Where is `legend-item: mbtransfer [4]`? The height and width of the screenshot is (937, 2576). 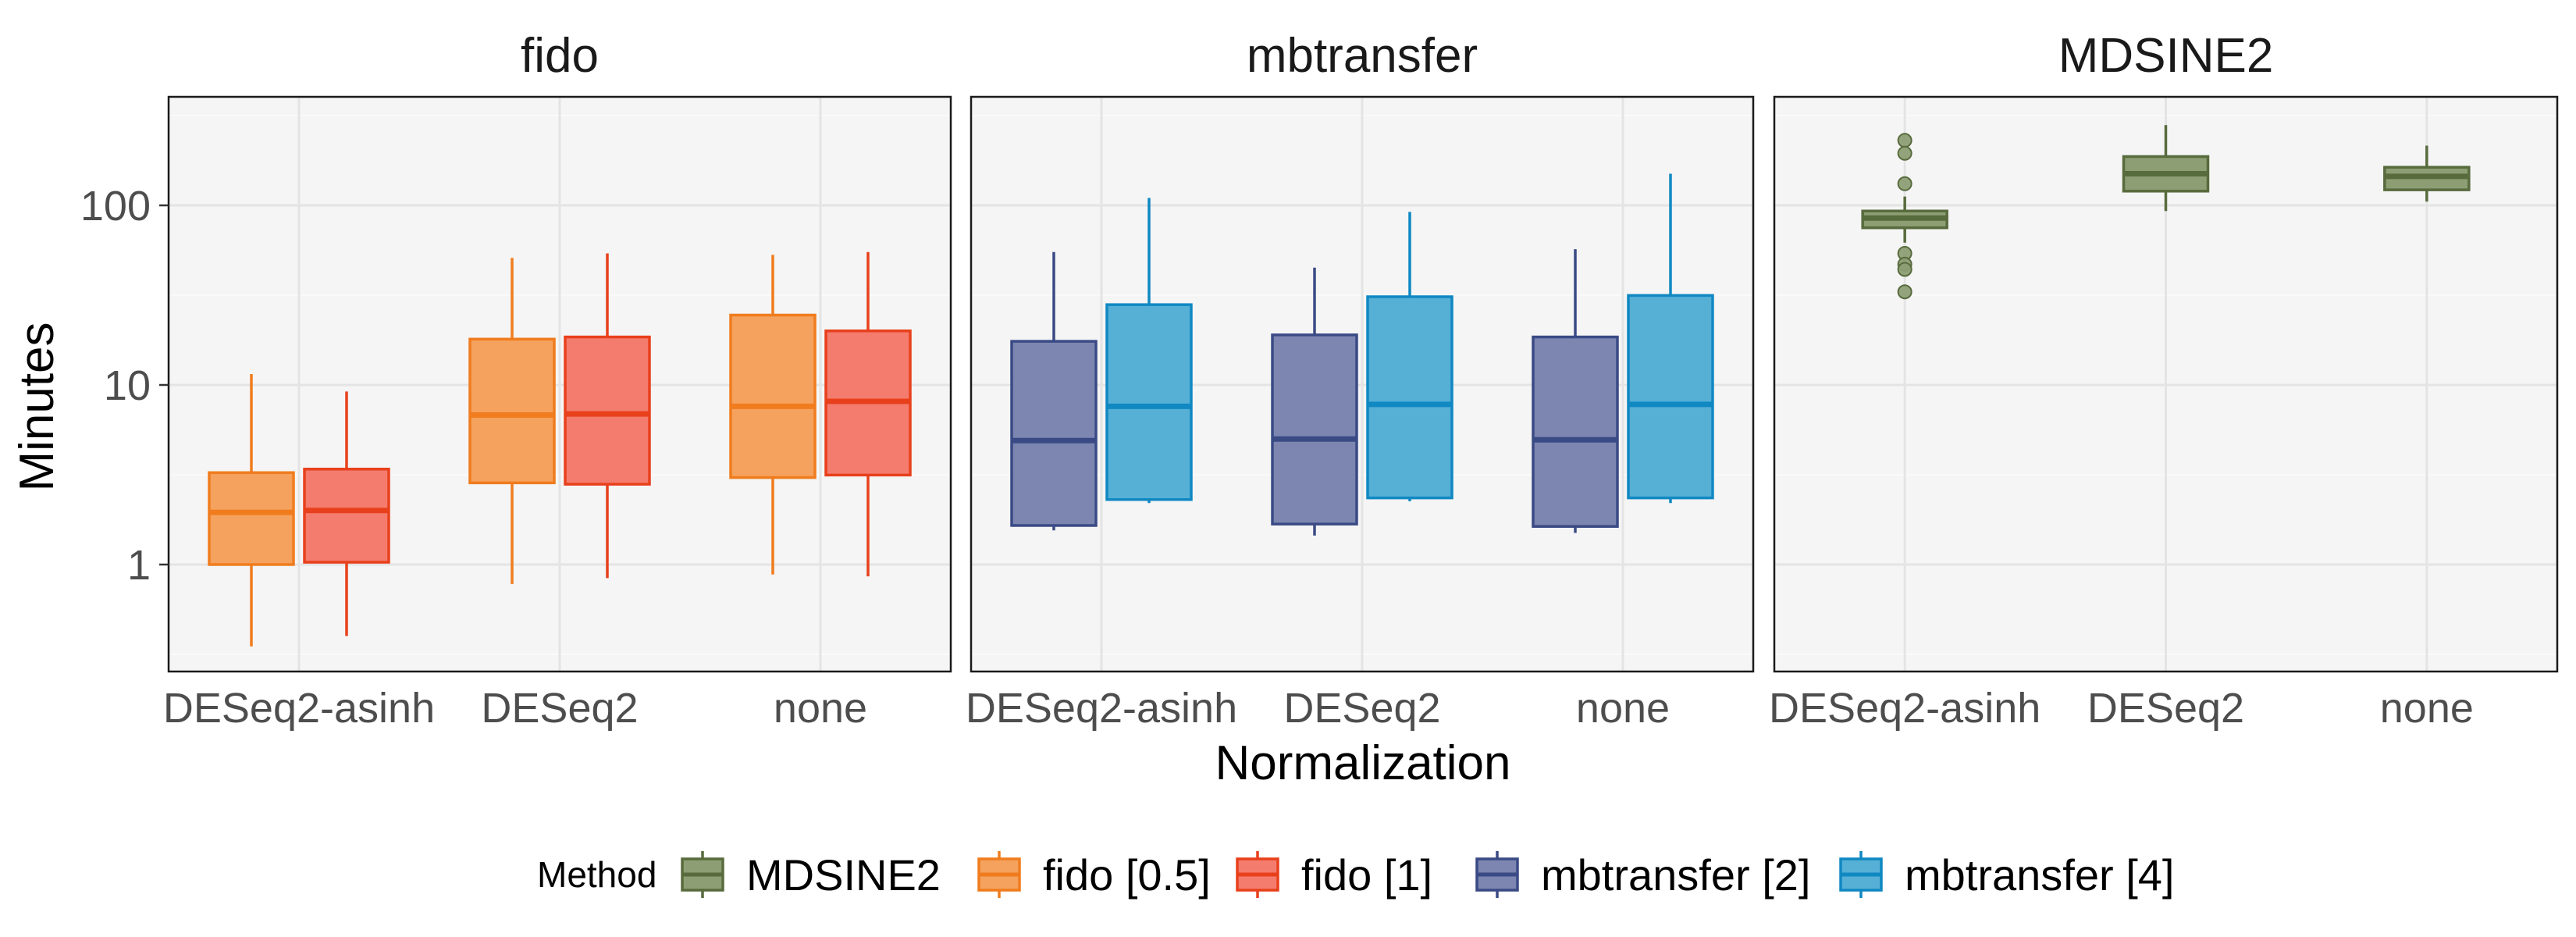 legend-item: mbtransfer [4] is located at coordinates (2006, 875).